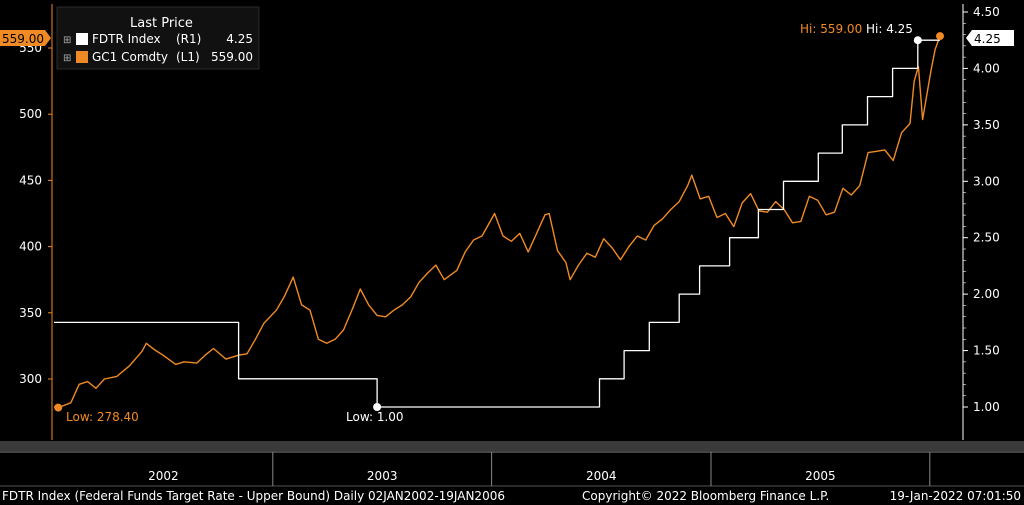  I want to click on right-tick-label: 3.50, so click(986, 125).